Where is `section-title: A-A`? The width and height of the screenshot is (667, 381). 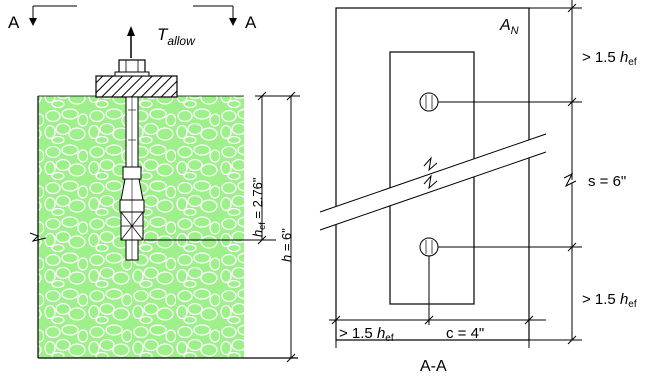 section-title: A-A is located at coordinates (433, 366).